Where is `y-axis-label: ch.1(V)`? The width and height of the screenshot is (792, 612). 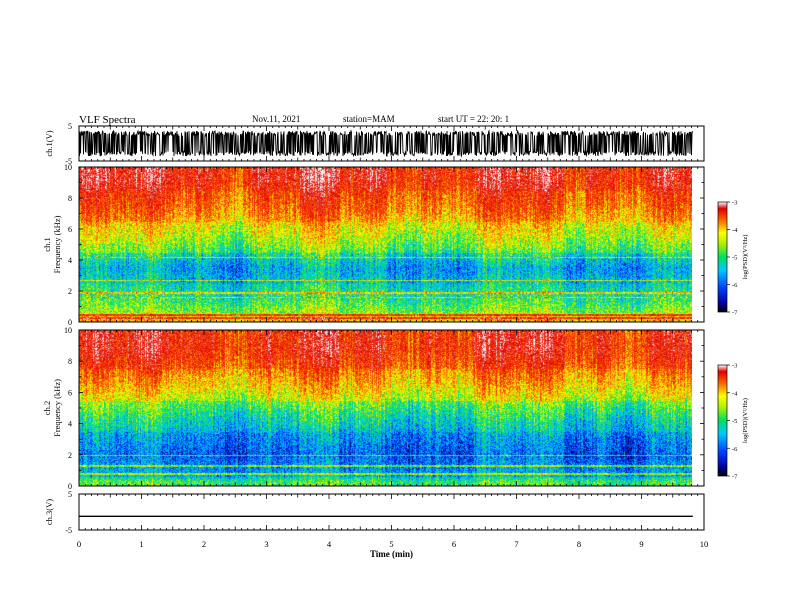 y-axis-label: ch.1(V) is located at coordinates (49, 143).